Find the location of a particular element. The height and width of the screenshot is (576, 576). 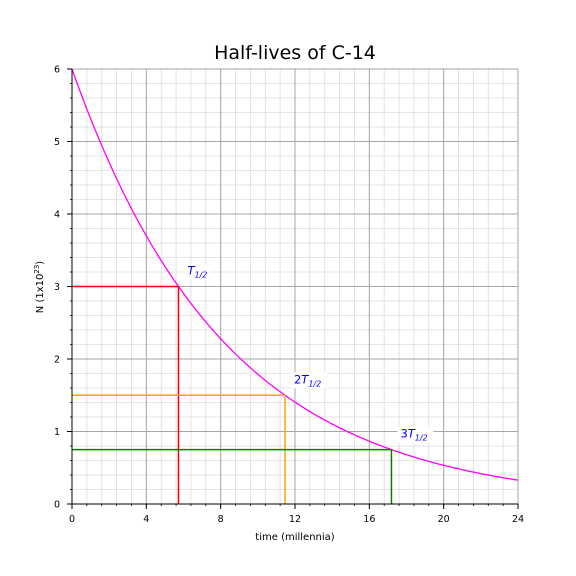

y-tick-label: 5 is located at coordinates (57, 142).